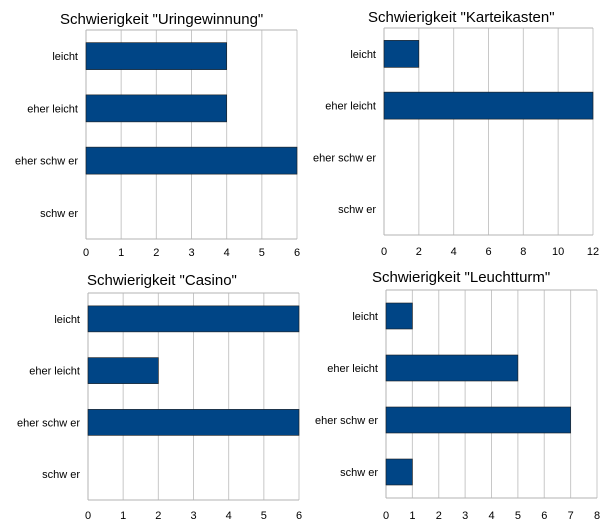 This screenshot has width=605, height=523. Describe the element at coordinates (162, 280) in the screenshot. I see `chart-title: Schwierigkeit "Casino"` at that location.